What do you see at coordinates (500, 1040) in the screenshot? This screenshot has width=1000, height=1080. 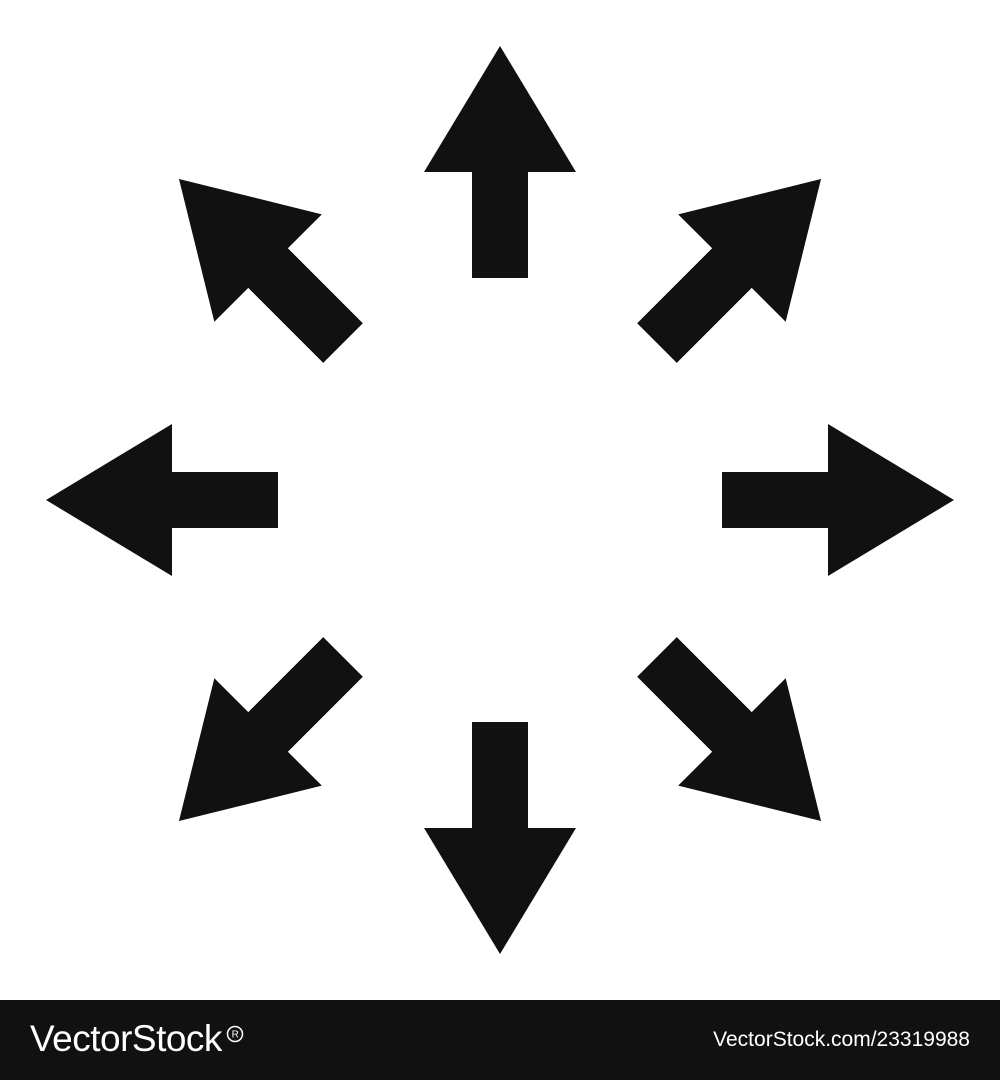 I see `watermark-footer: VectorStock R VectorStock.com/23319988` at bounding box center [500, 1040].